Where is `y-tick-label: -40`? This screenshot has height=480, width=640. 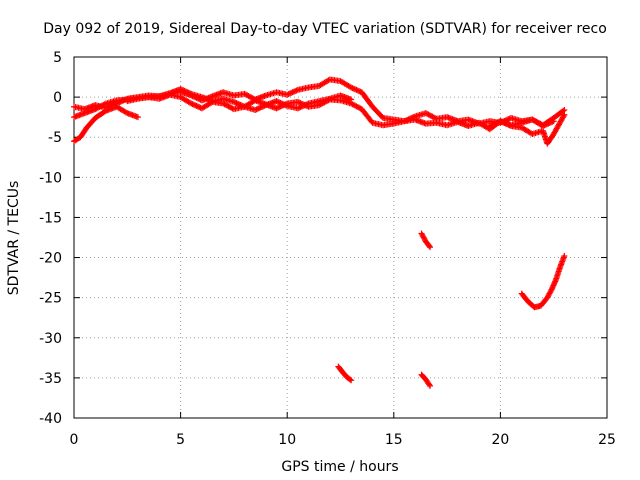
y-tick-label: -40 is located at coordinates (50, 419).